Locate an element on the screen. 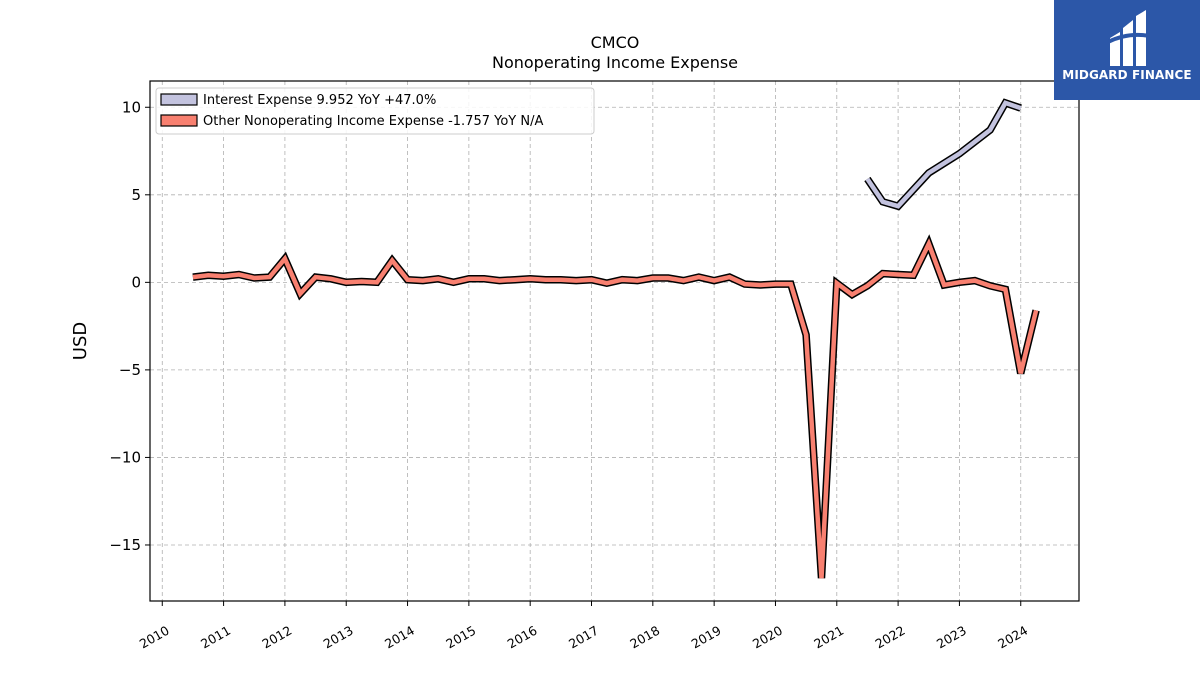 The height and width of the screenshot is (675, 1200). midgard-finance-logo: MIDGARD FINANCE is located at coordinates (1127, 50).